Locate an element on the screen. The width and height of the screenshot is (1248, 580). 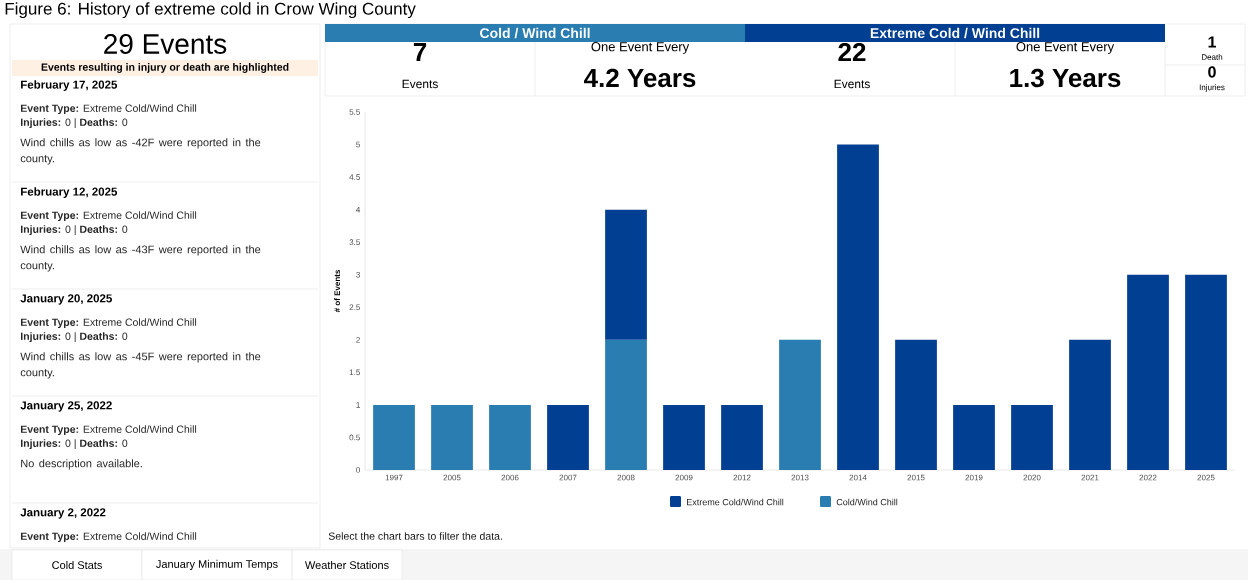
text: Death is located at coordinates (1212, 56).